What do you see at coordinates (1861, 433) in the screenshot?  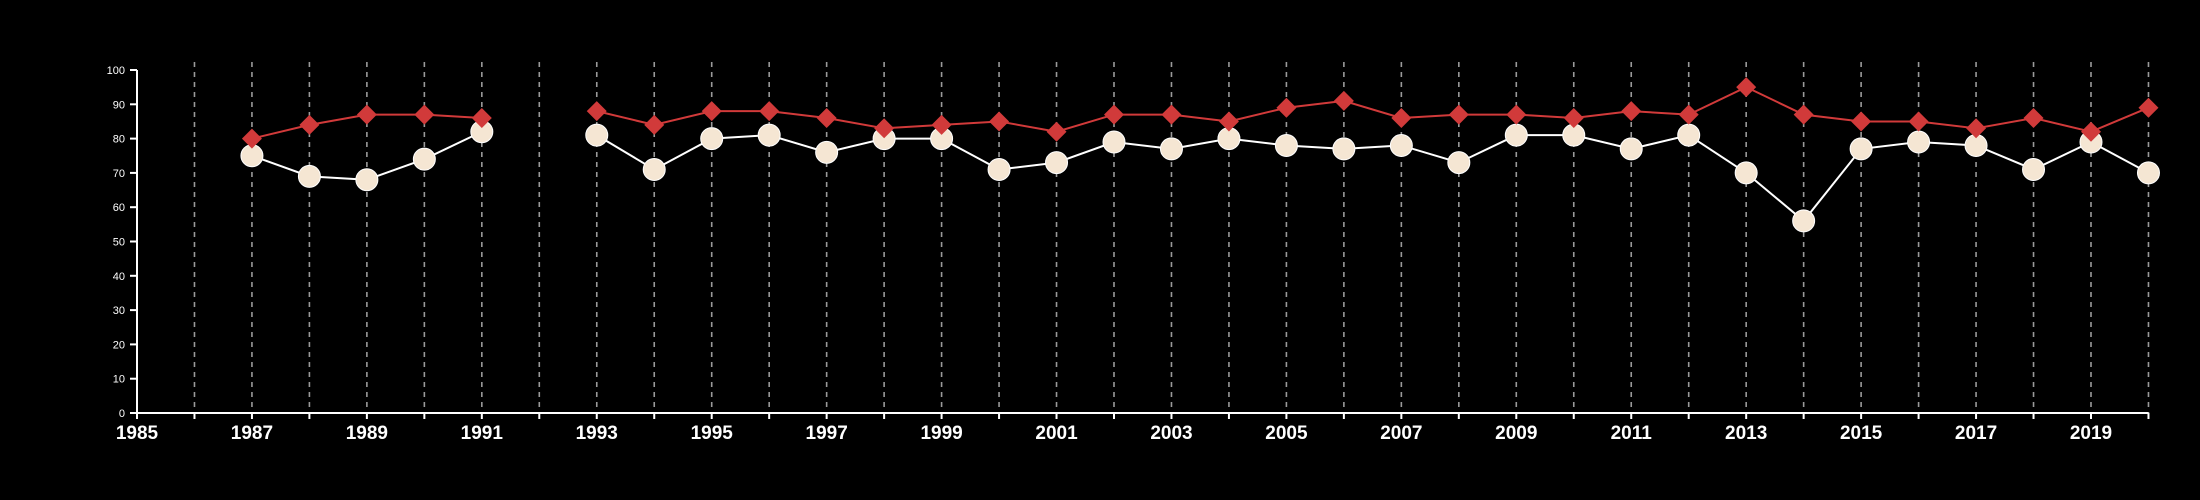 I see `x-tick-label: 2015` at bounding box center [1861, 433].